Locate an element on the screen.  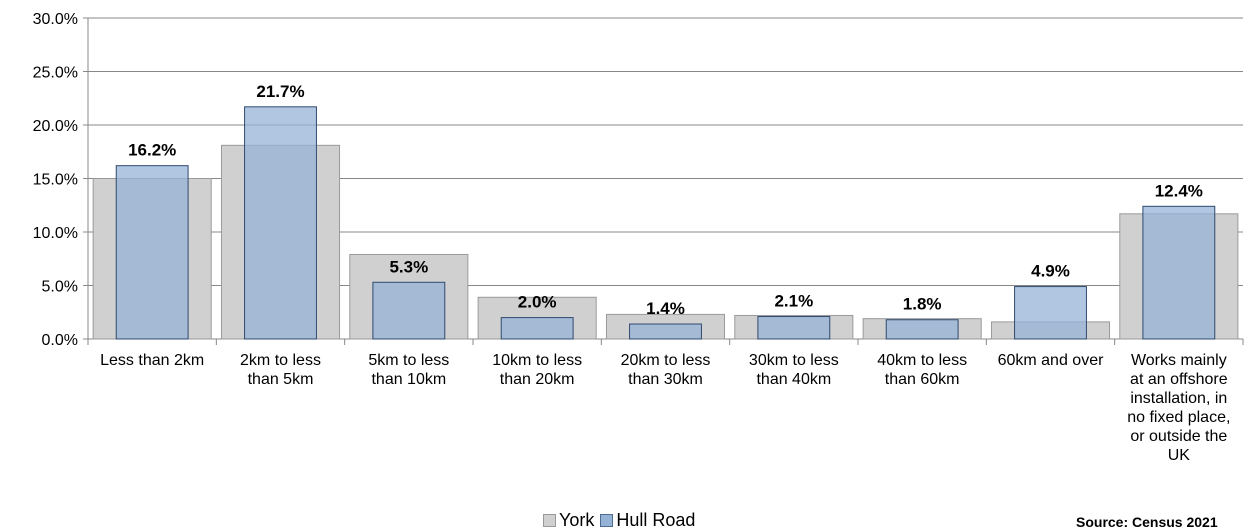
x-category-label-line: 2km to less is located at coordinates (280, 360).